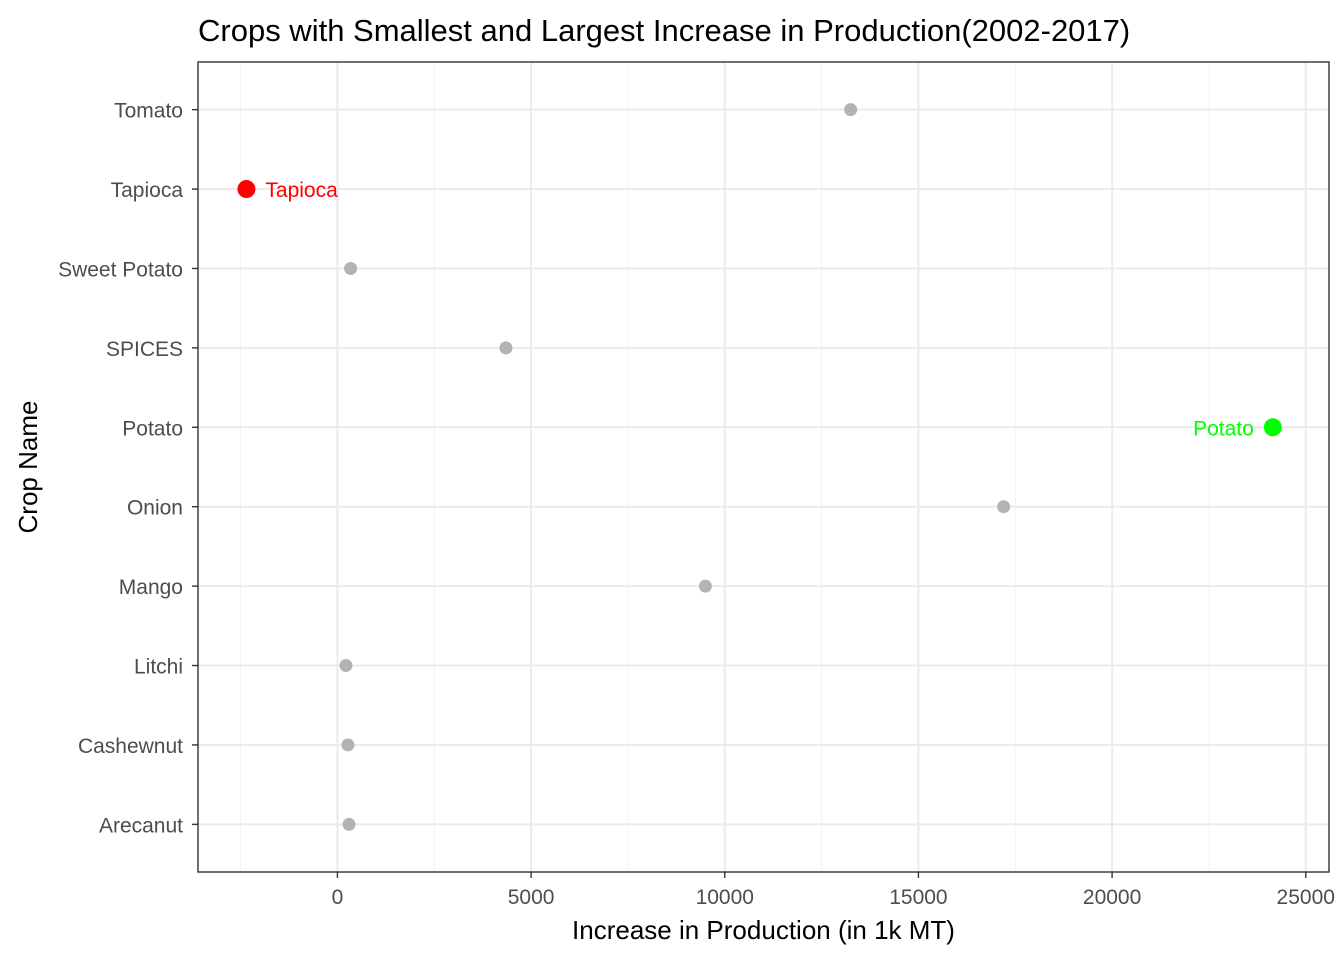 This screenshot has height=960, width=1344. Describe the element at coordinates (152, 428) in the screenshot. I see `y-tick-label: Potato` at that location.